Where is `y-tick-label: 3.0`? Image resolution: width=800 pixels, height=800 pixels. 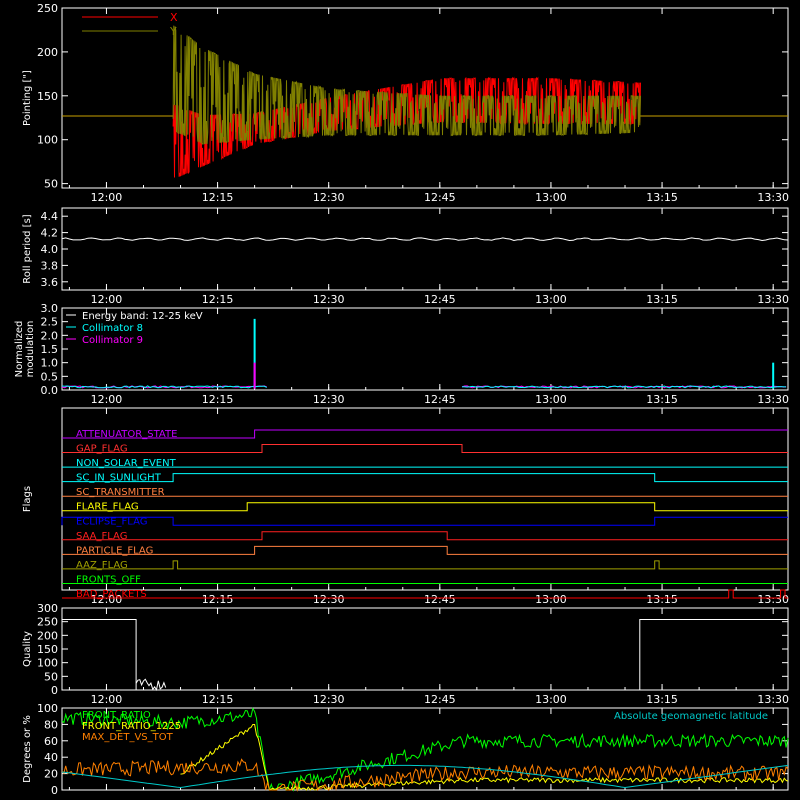
y-tick-label: 3.0 is located at coordinates (50, 308).